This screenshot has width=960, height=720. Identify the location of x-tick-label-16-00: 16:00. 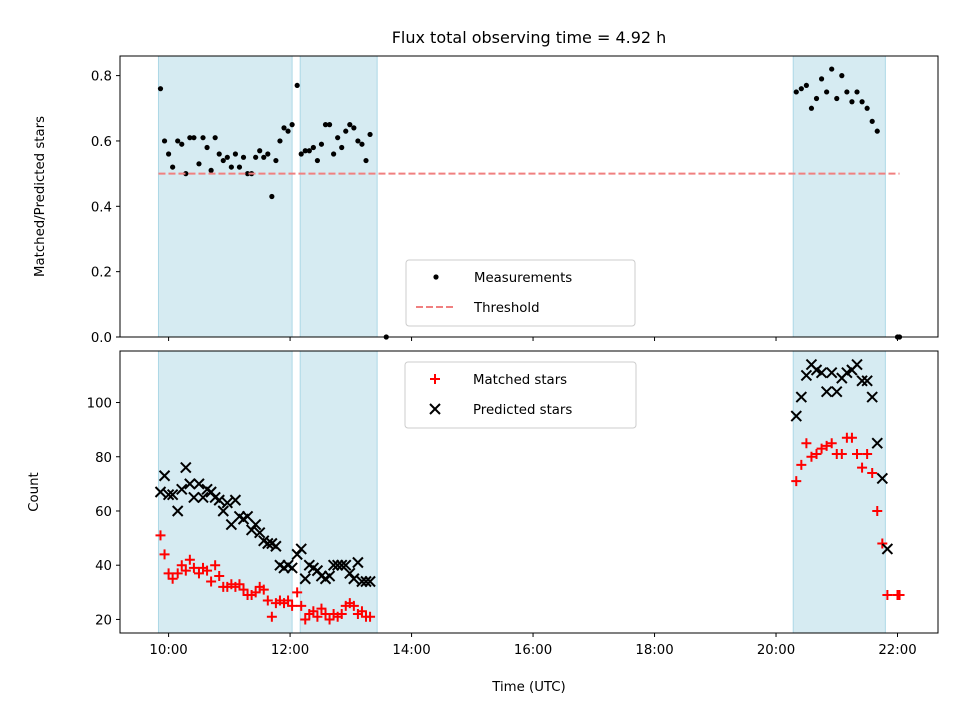
(533, 650).